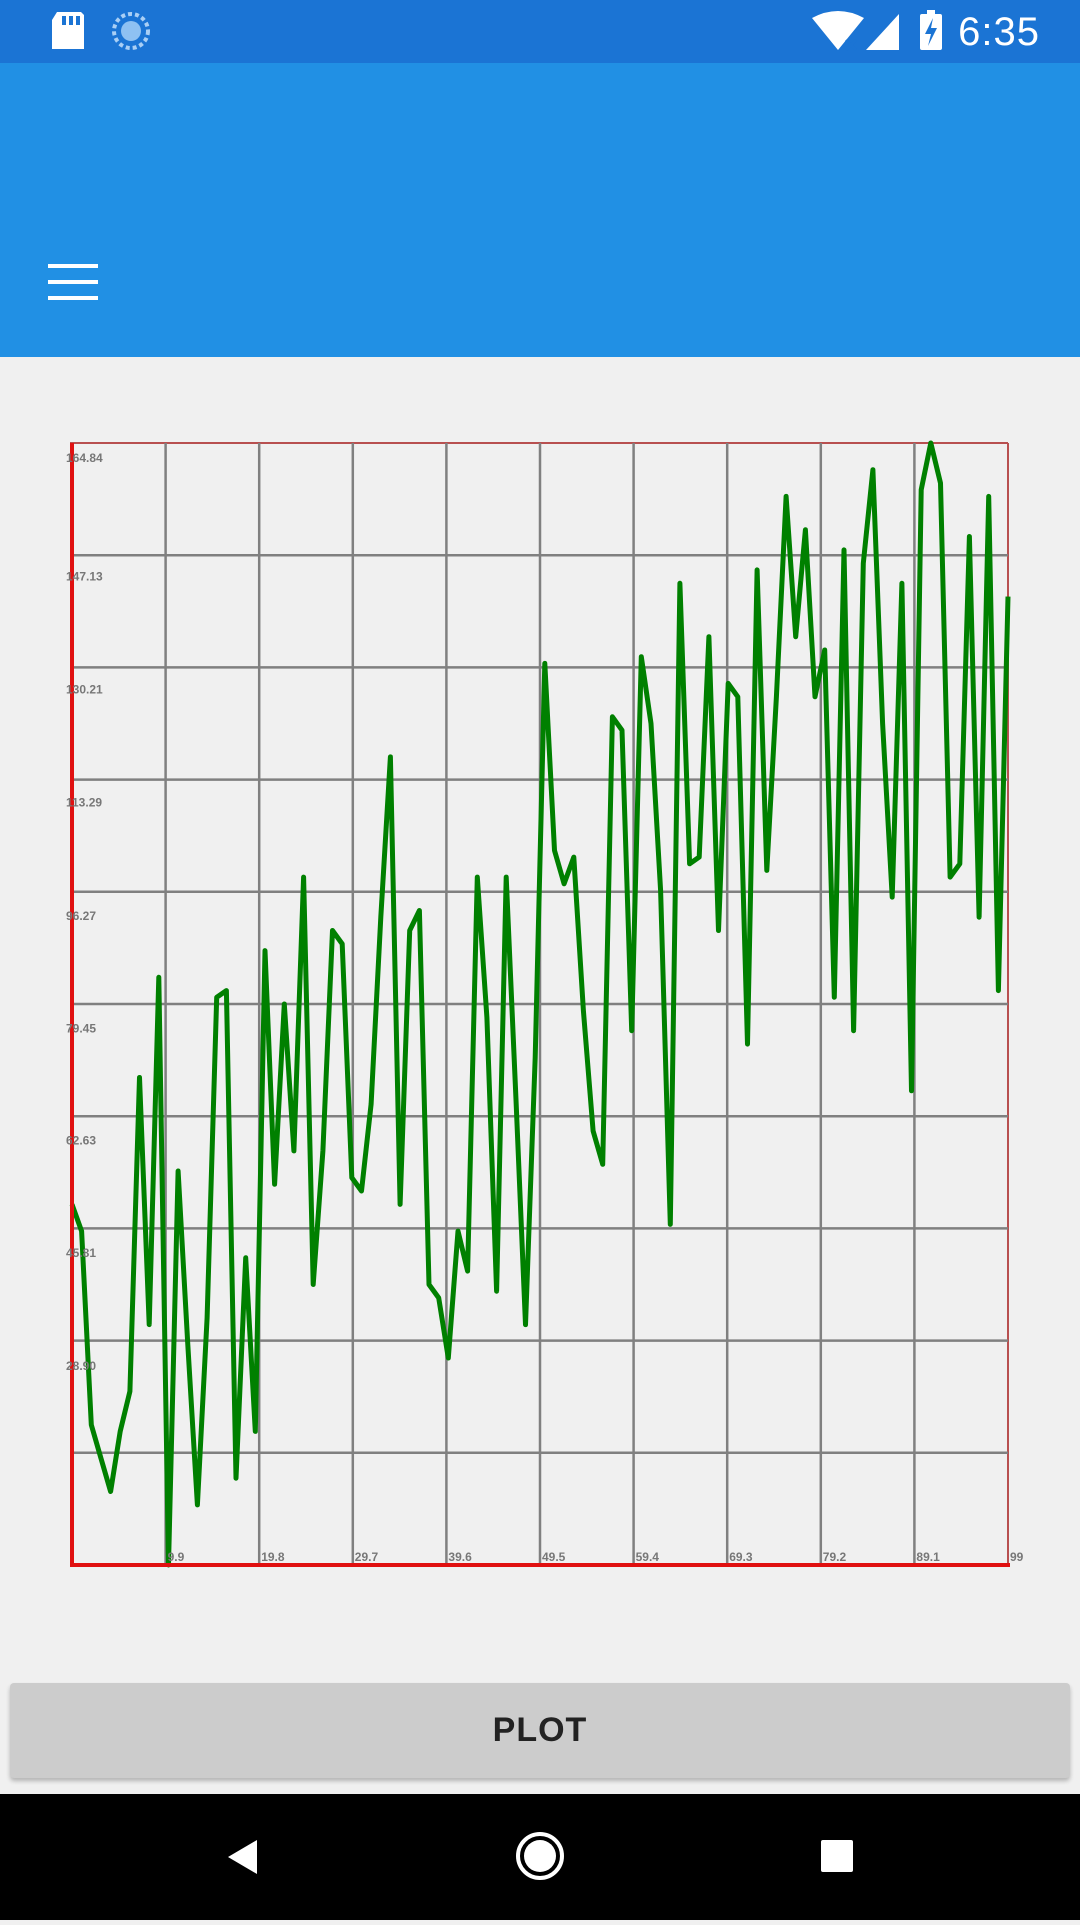  What do you see at coordinates (84, 458) in the screenshot?
I see `y-tick-label: 164.84` at bounding box center [84, 458].